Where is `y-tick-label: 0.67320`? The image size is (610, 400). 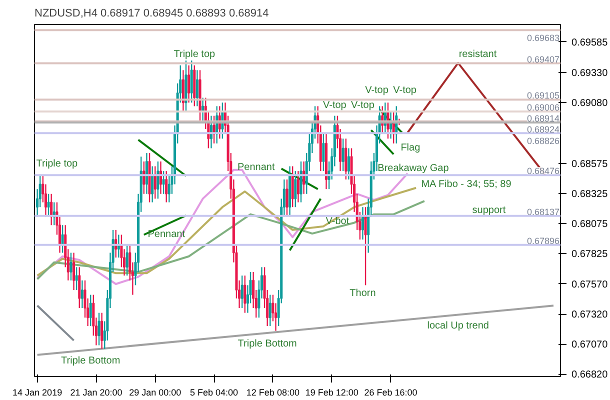 y-tick-label: 0.67320 is located at coordinates (590, 315).